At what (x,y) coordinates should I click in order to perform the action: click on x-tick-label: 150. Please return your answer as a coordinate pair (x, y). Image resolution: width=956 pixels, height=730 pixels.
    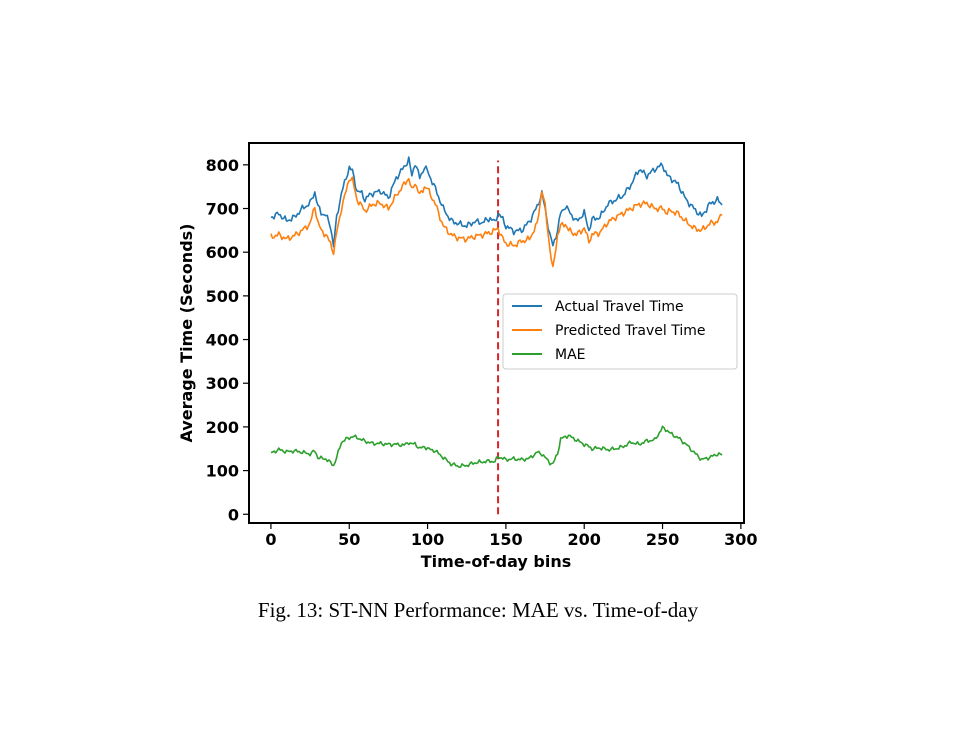
    Looking at the image, I should click on (505, 539).